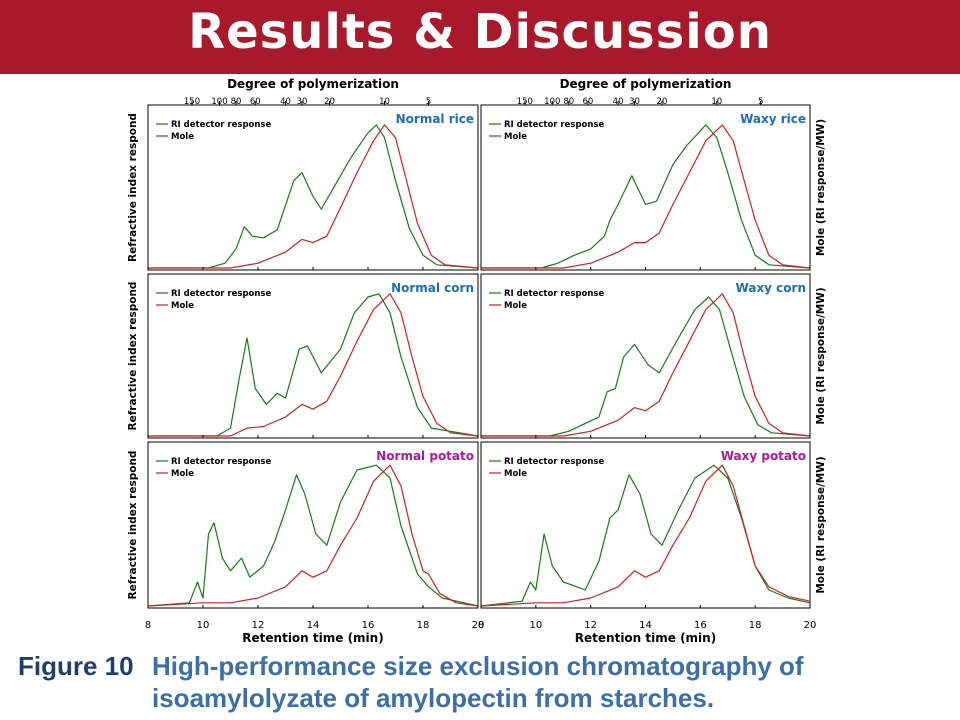 The width and height of the screenshot is (960, 720). I want to click on page-title: Results & Discussion, so click(480, 32).